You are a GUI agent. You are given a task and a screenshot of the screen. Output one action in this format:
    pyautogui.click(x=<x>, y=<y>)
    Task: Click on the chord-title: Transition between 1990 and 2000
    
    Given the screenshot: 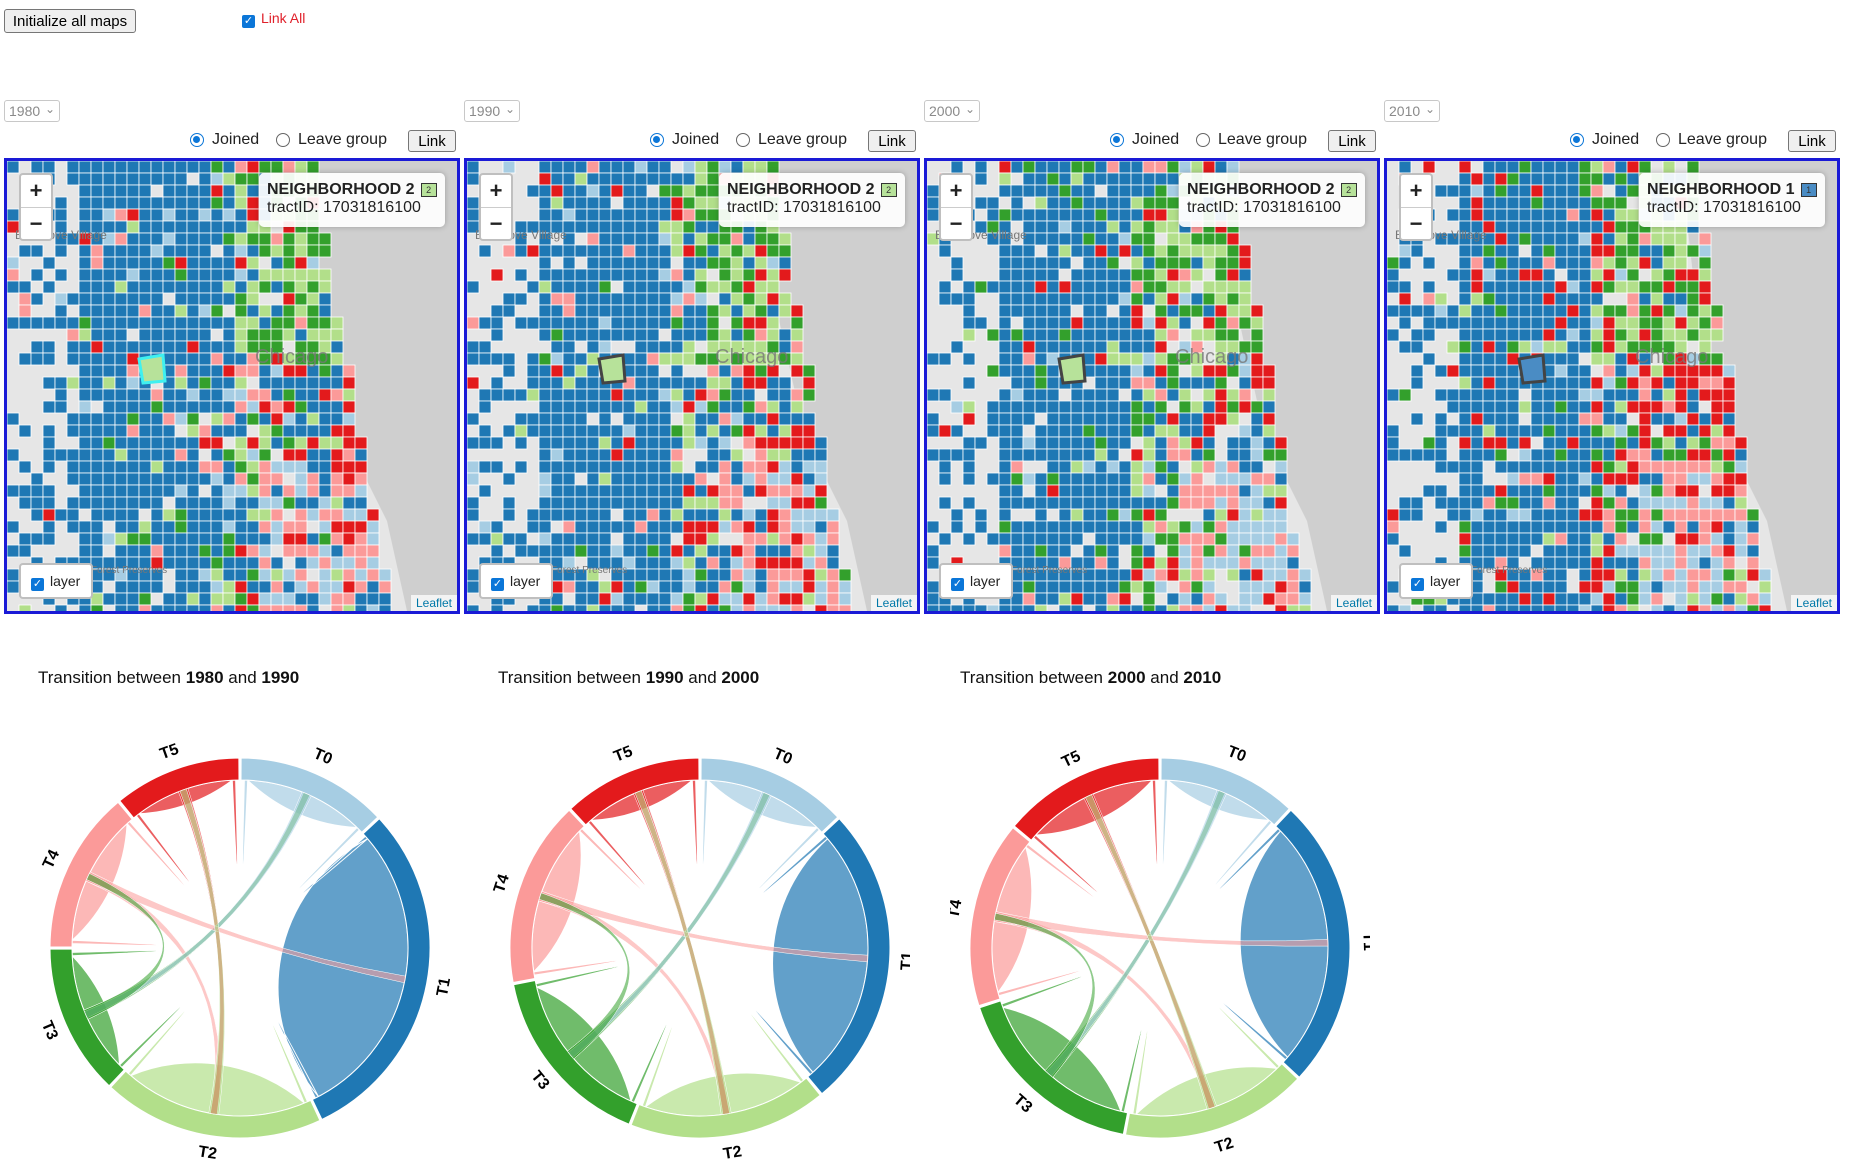 What is the action you would take?
    pyautogui.click(x=628, y=678)
    